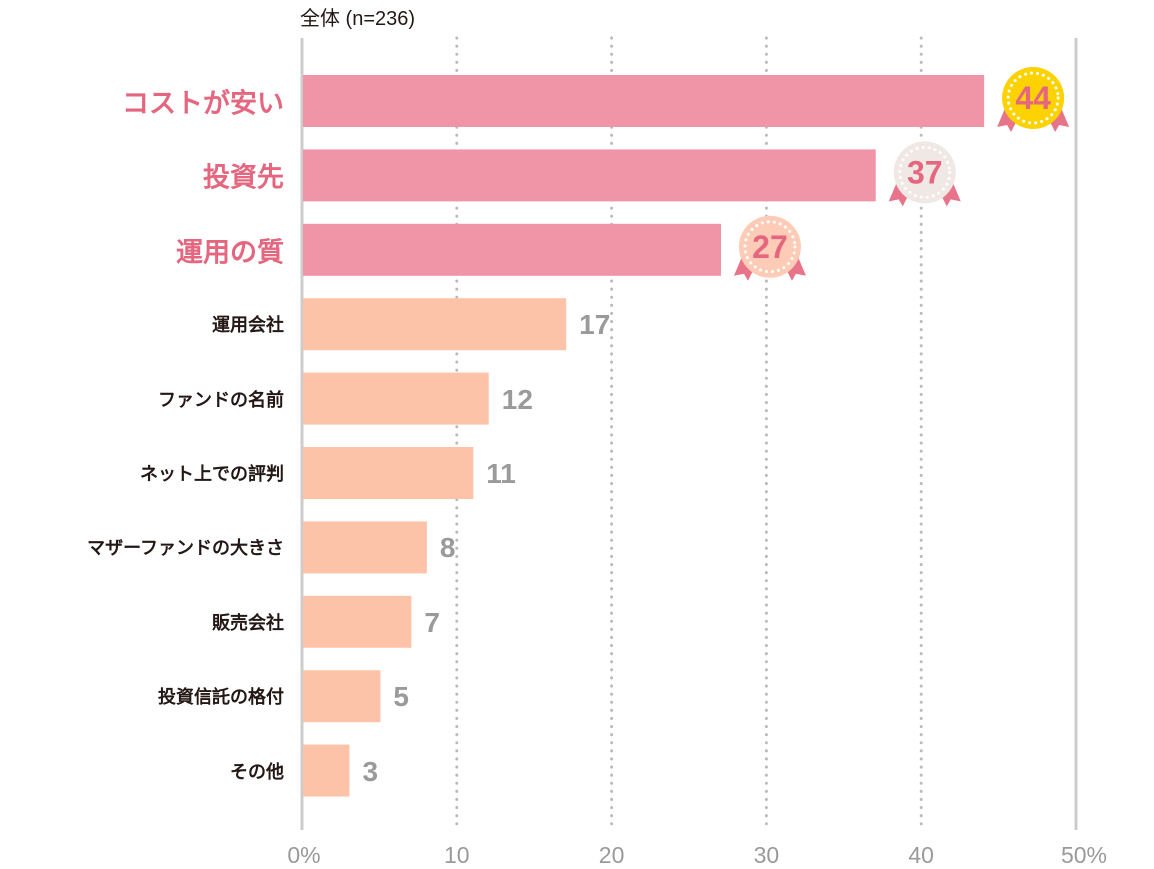 The width and height of the screenshot is (1154, 869). What do you see at coordinates (1084, 855) in the screenshot?
I see `tick-label: 50%` at bounding box center [1084, 855].